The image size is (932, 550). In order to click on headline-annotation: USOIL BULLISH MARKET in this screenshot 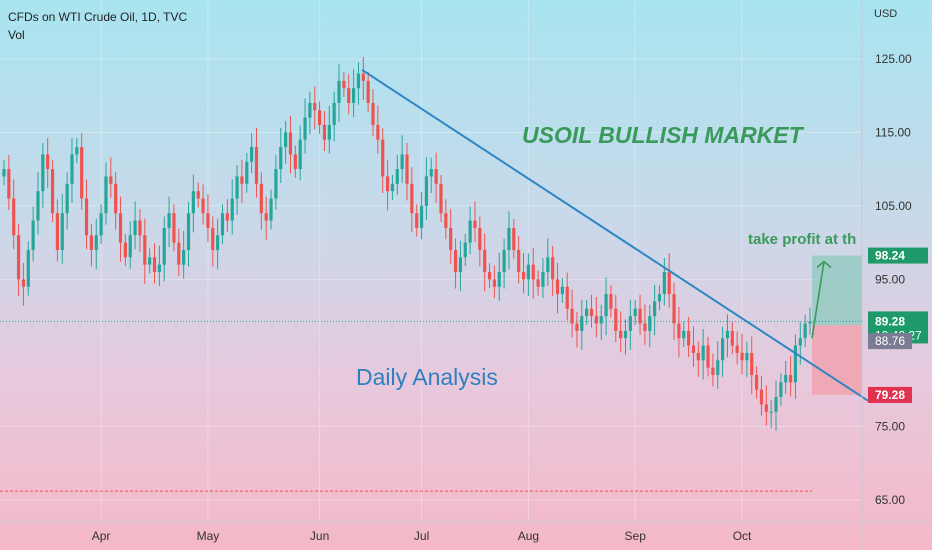, I will do `click(662, 135)`.